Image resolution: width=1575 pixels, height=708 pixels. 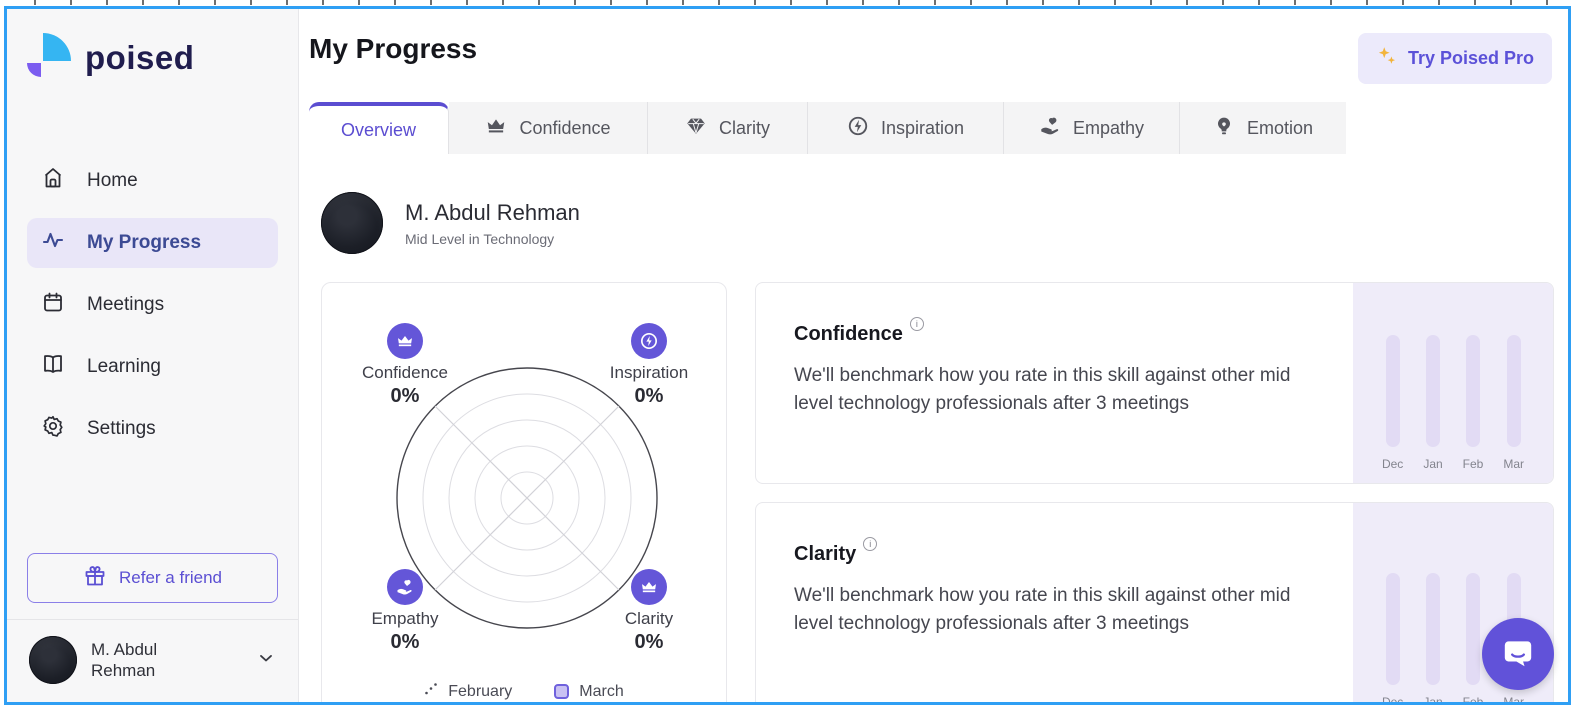 What do you see at coordinates (393, 48) in the screenshot?
I see `page-title: My Progress` at bounding box center [393, 48].